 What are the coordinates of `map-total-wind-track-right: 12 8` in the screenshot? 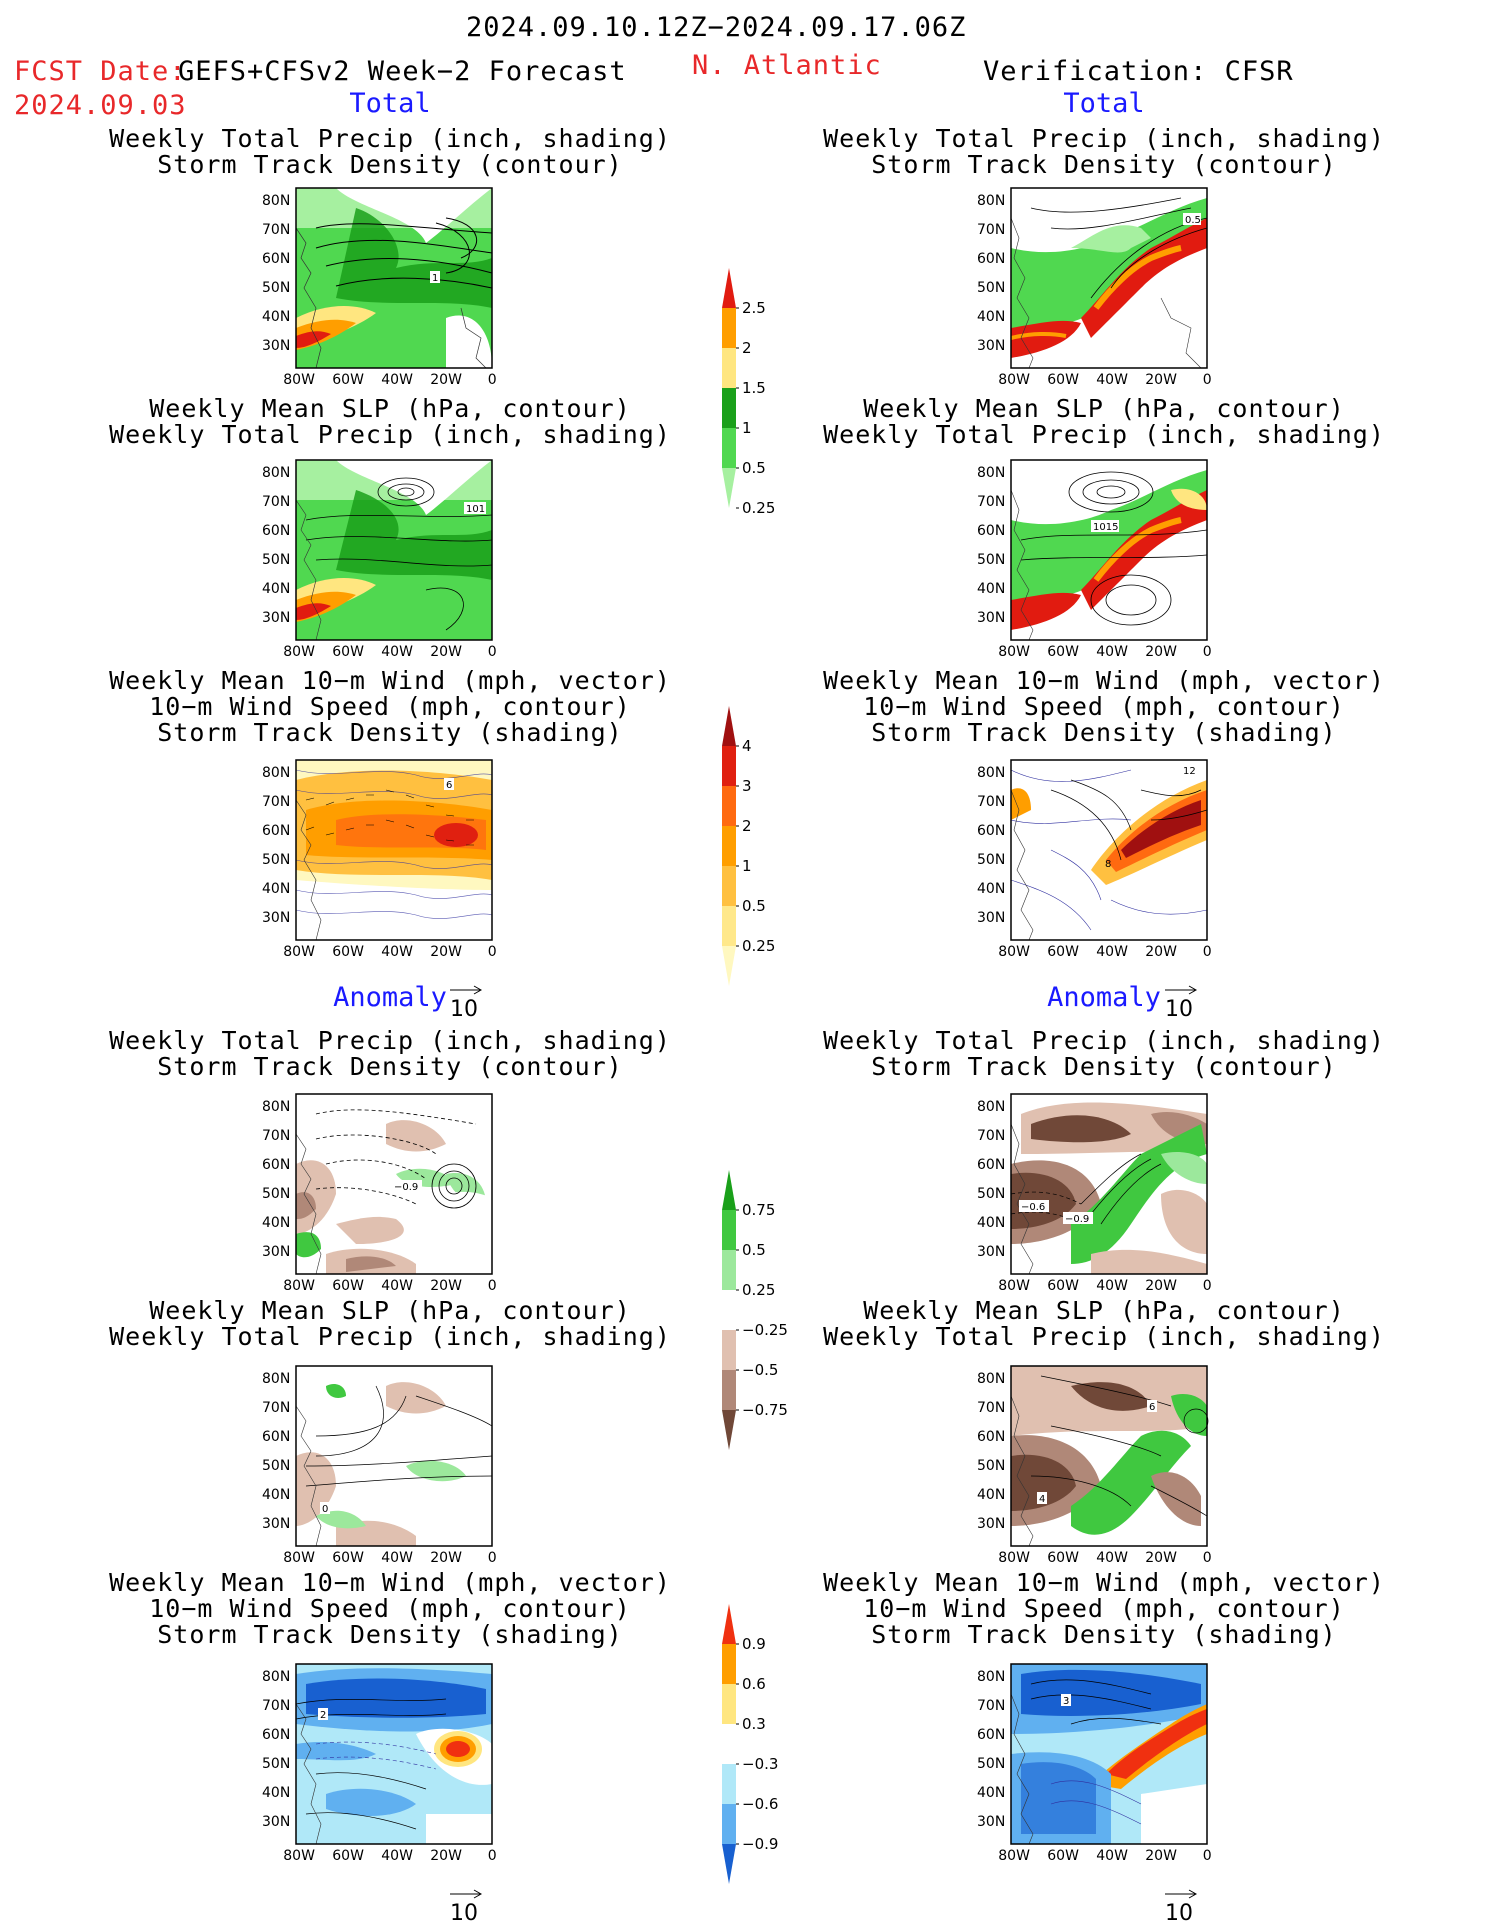 It's located at (1109, 850).